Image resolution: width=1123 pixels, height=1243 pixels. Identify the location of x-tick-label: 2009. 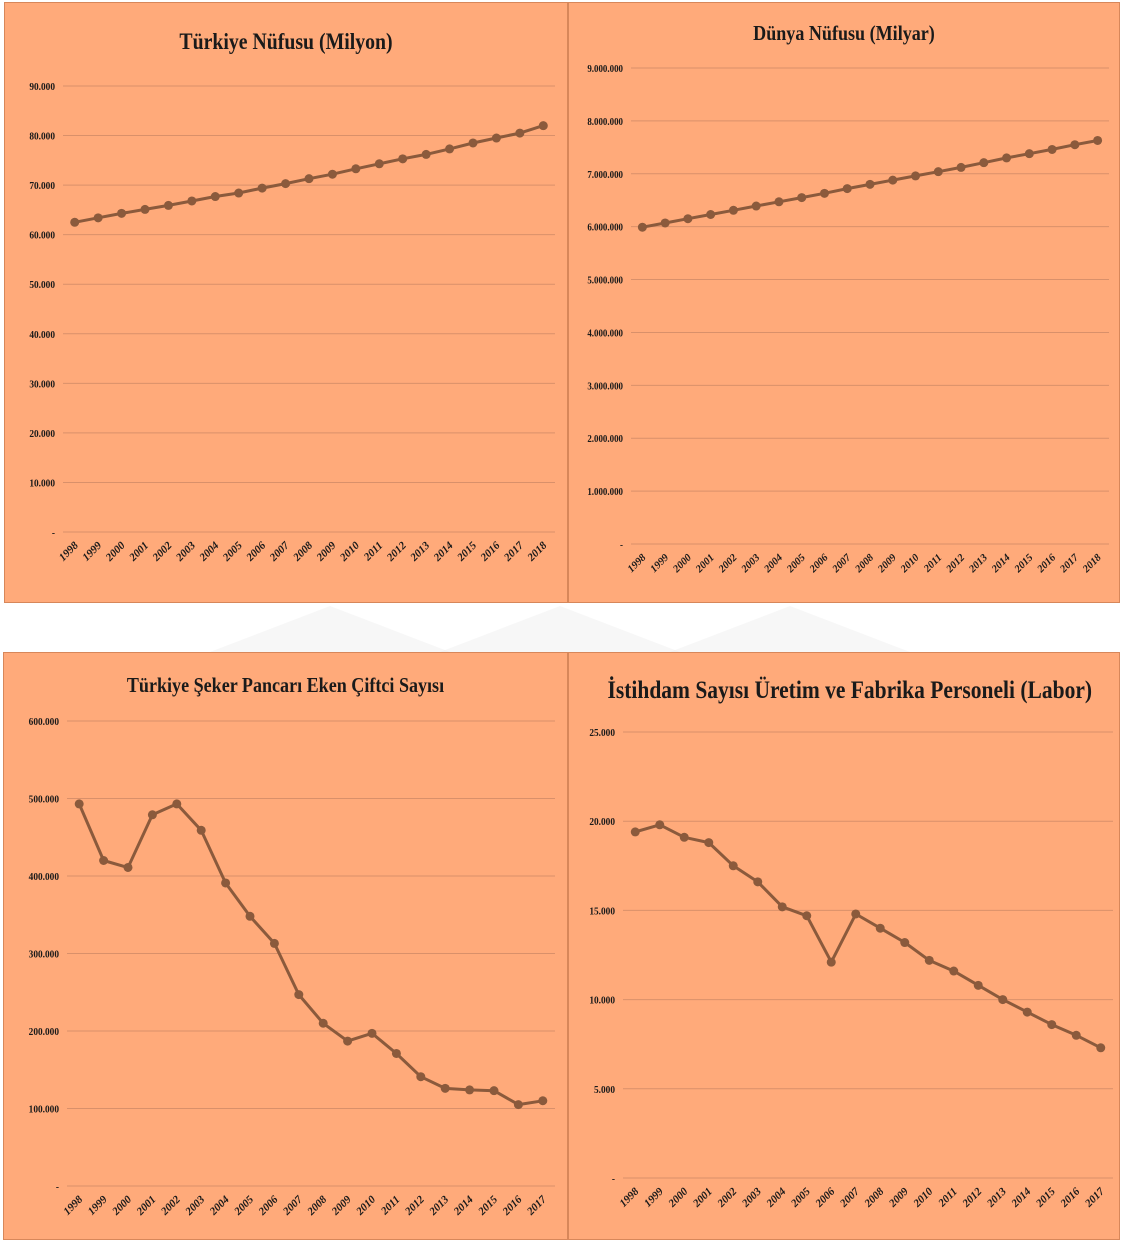
(898, 1197).